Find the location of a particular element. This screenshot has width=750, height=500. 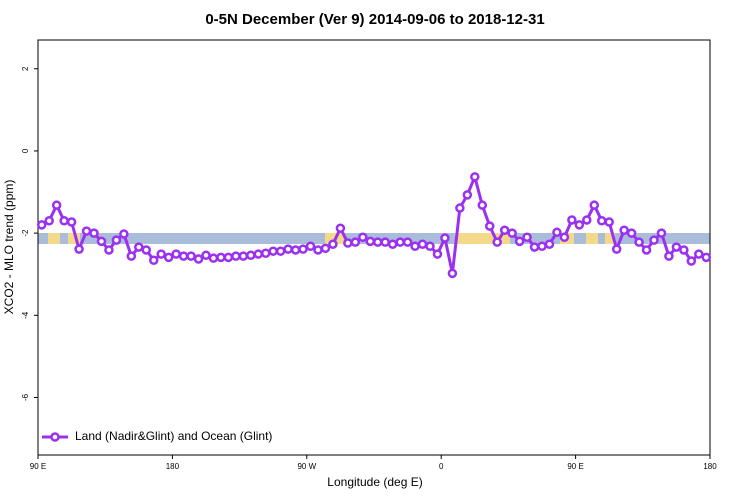

legend-label: Land (Nadir&Glint) and Ocean (Glint) is located at coordinates (173, 436).